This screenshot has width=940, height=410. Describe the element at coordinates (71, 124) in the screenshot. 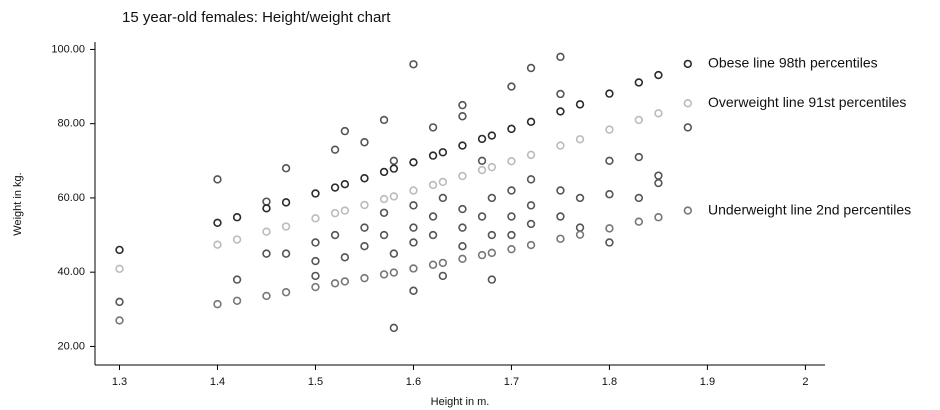

I see `y-tick-label: 80.00` at that location.